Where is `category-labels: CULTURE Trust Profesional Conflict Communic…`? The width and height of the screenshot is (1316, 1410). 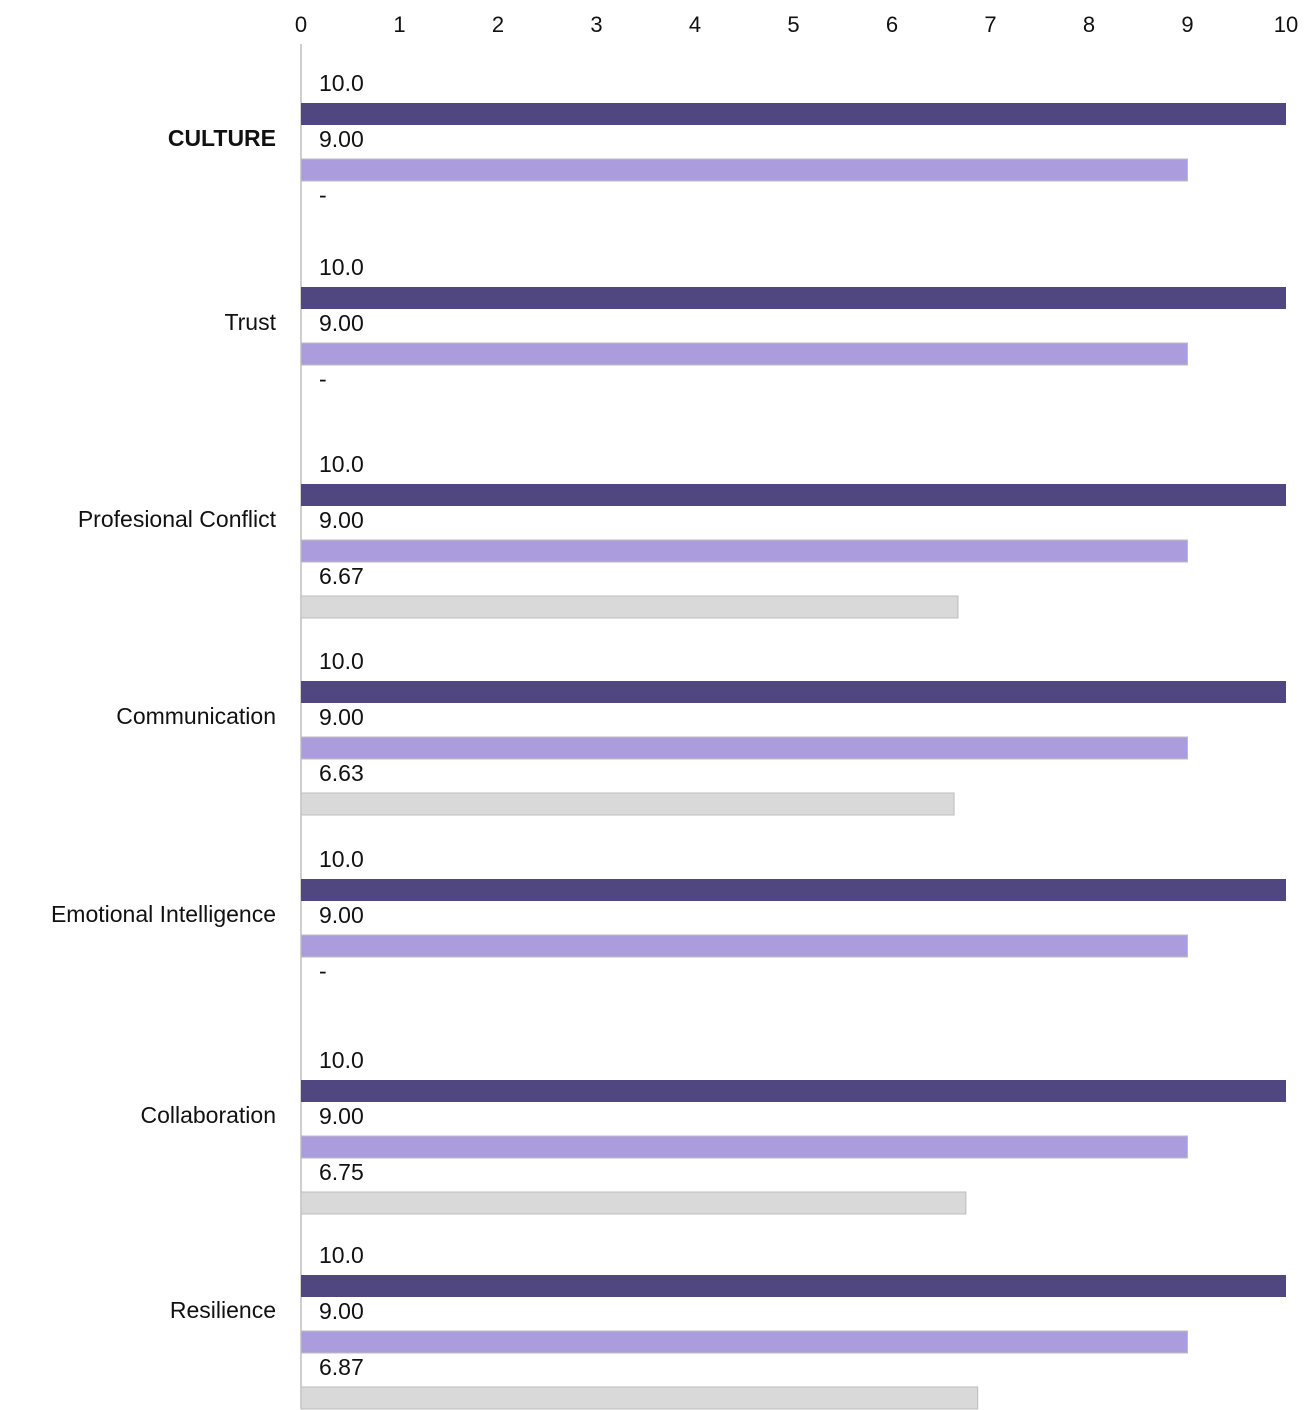 category-labels: CULTURE Trust Profesional Conflict Communic… is located at coordinates (164, 724).